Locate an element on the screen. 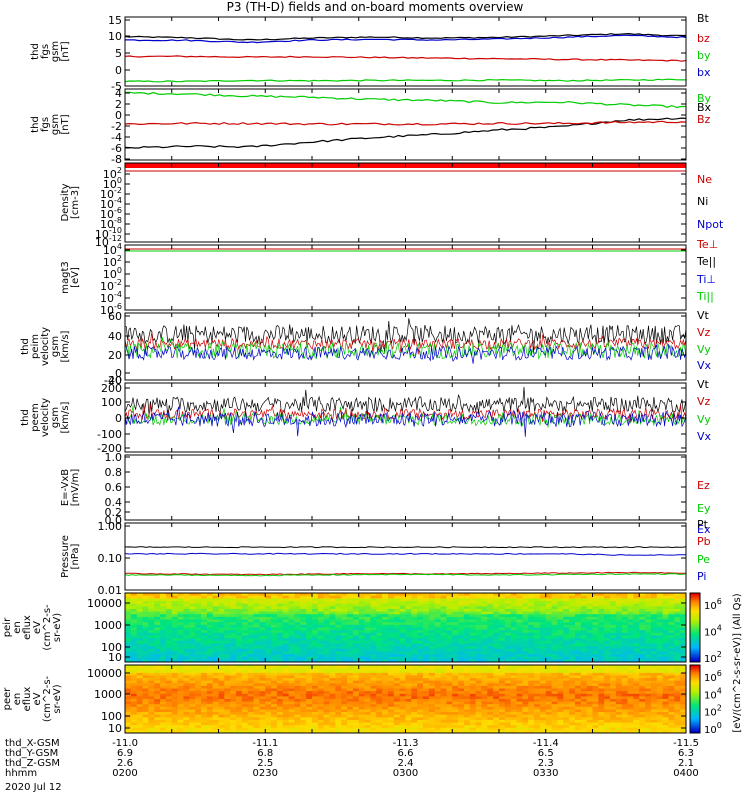 This screenshot has width=750, height=800. y-tick-label: 10000 is located at coordinates (104, 603).